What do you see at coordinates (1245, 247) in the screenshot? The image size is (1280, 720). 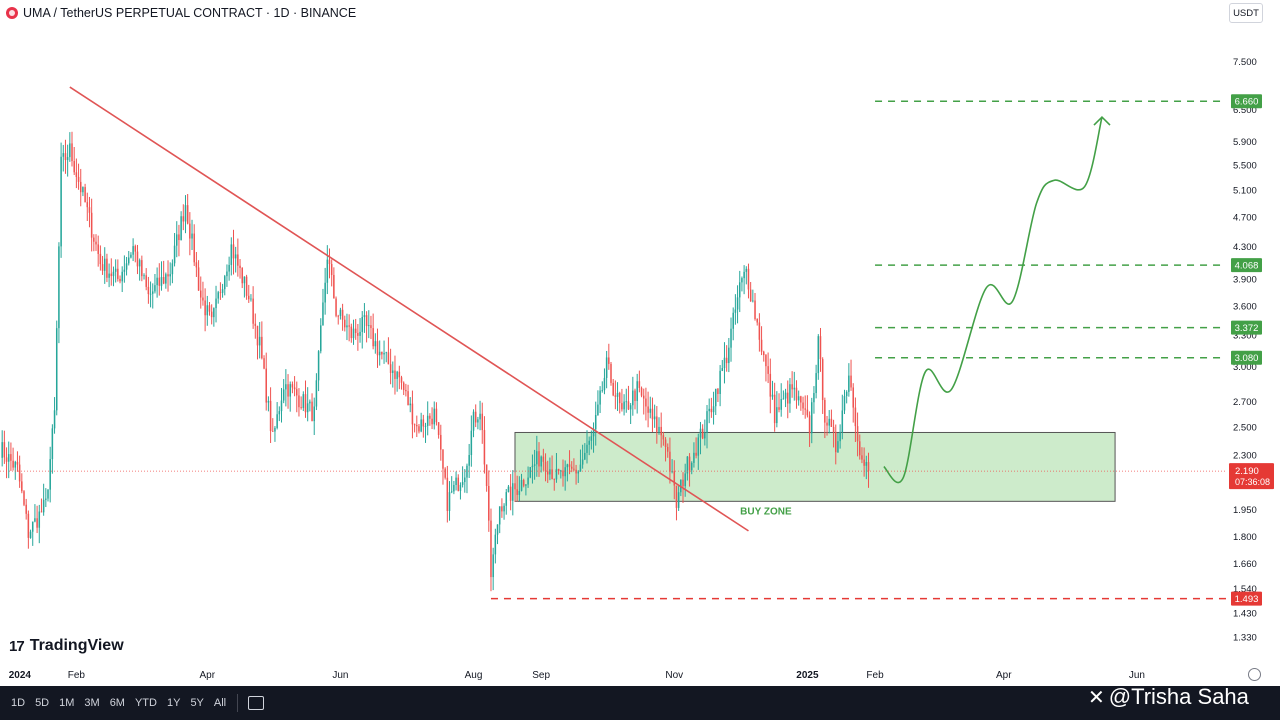 I see `y-tick-label: 4.300` at bounding box center [1245, 247].